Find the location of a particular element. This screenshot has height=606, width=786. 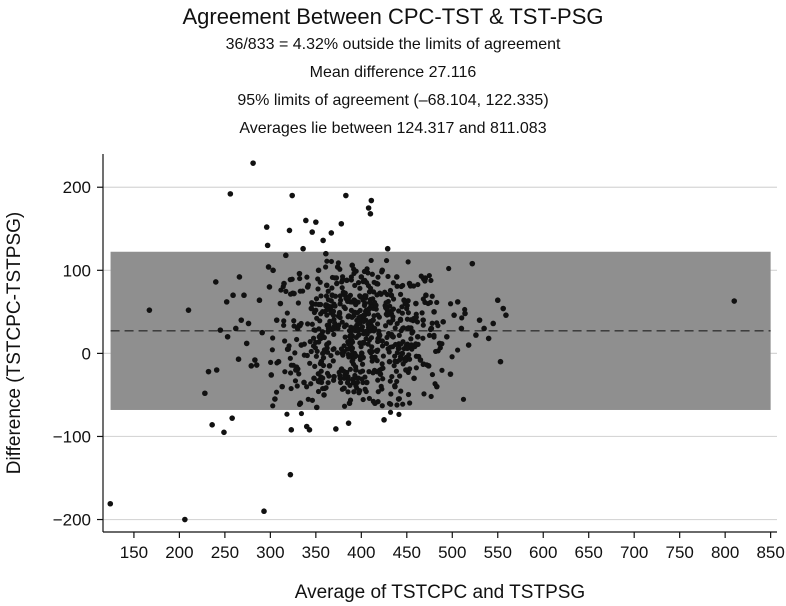

x-tick-label: 650 is located at coordinates (589, 552).